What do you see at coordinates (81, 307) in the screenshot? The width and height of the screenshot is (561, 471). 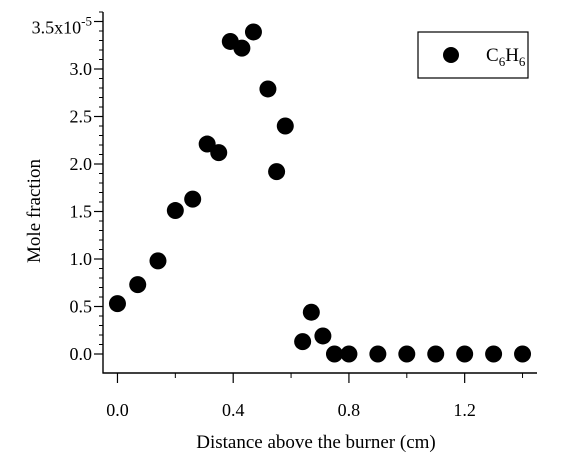 I see `y-tick-label: 0.5` at bounding box center [81, 307].